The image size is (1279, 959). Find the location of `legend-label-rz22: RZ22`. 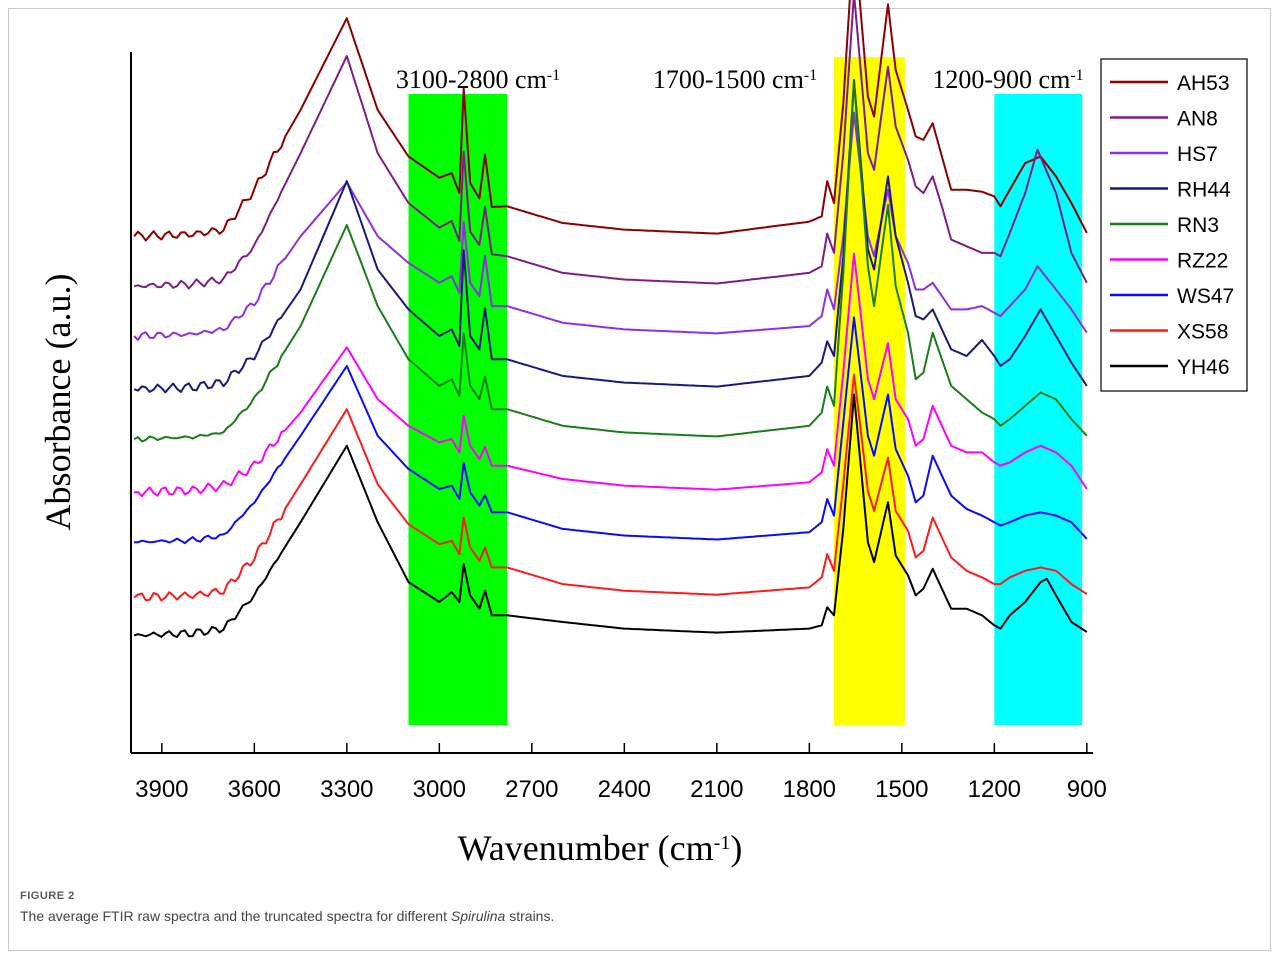

legend-label-rz22: RZ22 is located at coordinates (1202, 261).